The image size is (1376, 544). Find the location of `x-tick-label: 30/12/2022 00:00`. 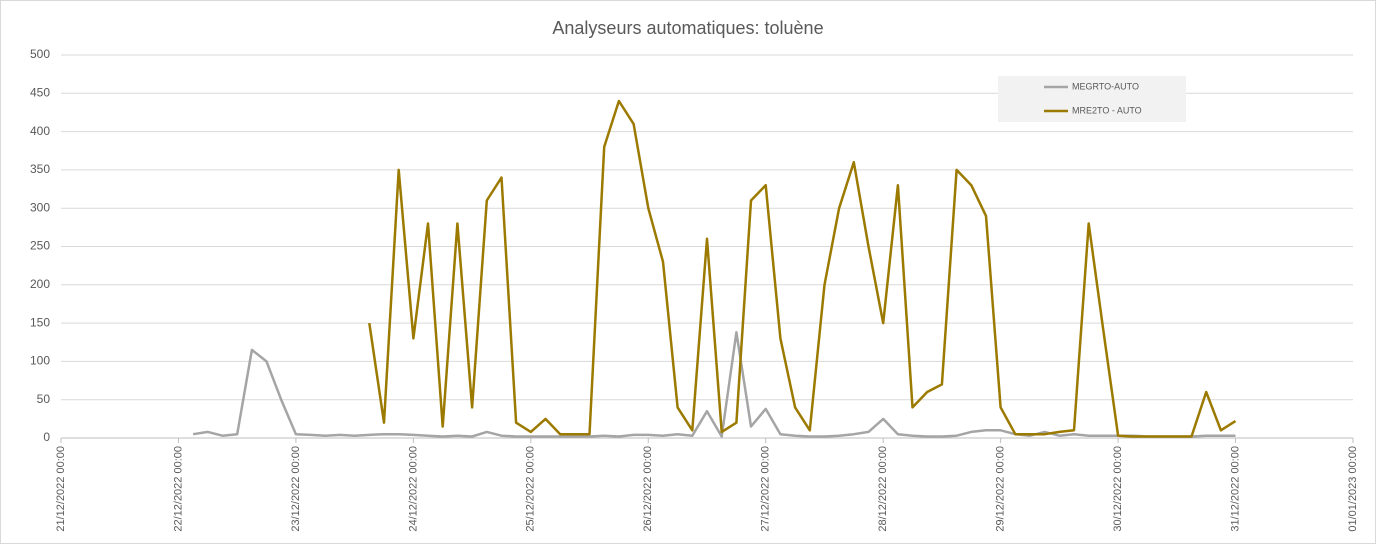

x-tick-label: 30/12/2022 00:00 is located at coordinates (1118, 489).